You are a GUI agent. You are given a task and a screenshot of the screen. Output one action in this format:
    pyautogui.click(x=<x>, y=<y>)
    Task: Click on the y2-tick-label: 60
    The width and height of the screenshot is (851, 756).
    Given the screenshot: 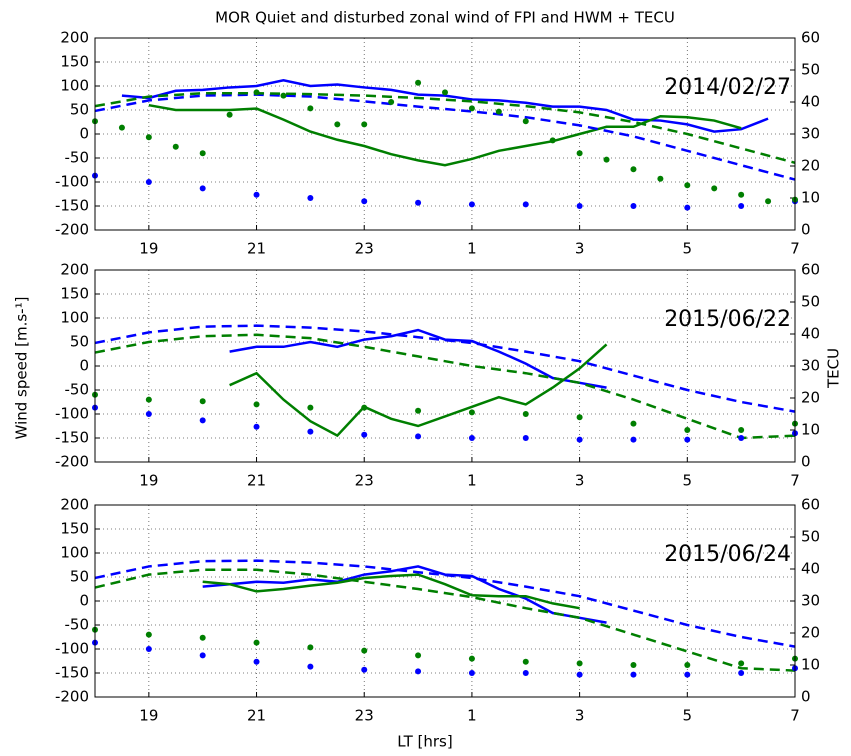 What is the action you would take?
    pyautogui.click(x=810, y=270)
    